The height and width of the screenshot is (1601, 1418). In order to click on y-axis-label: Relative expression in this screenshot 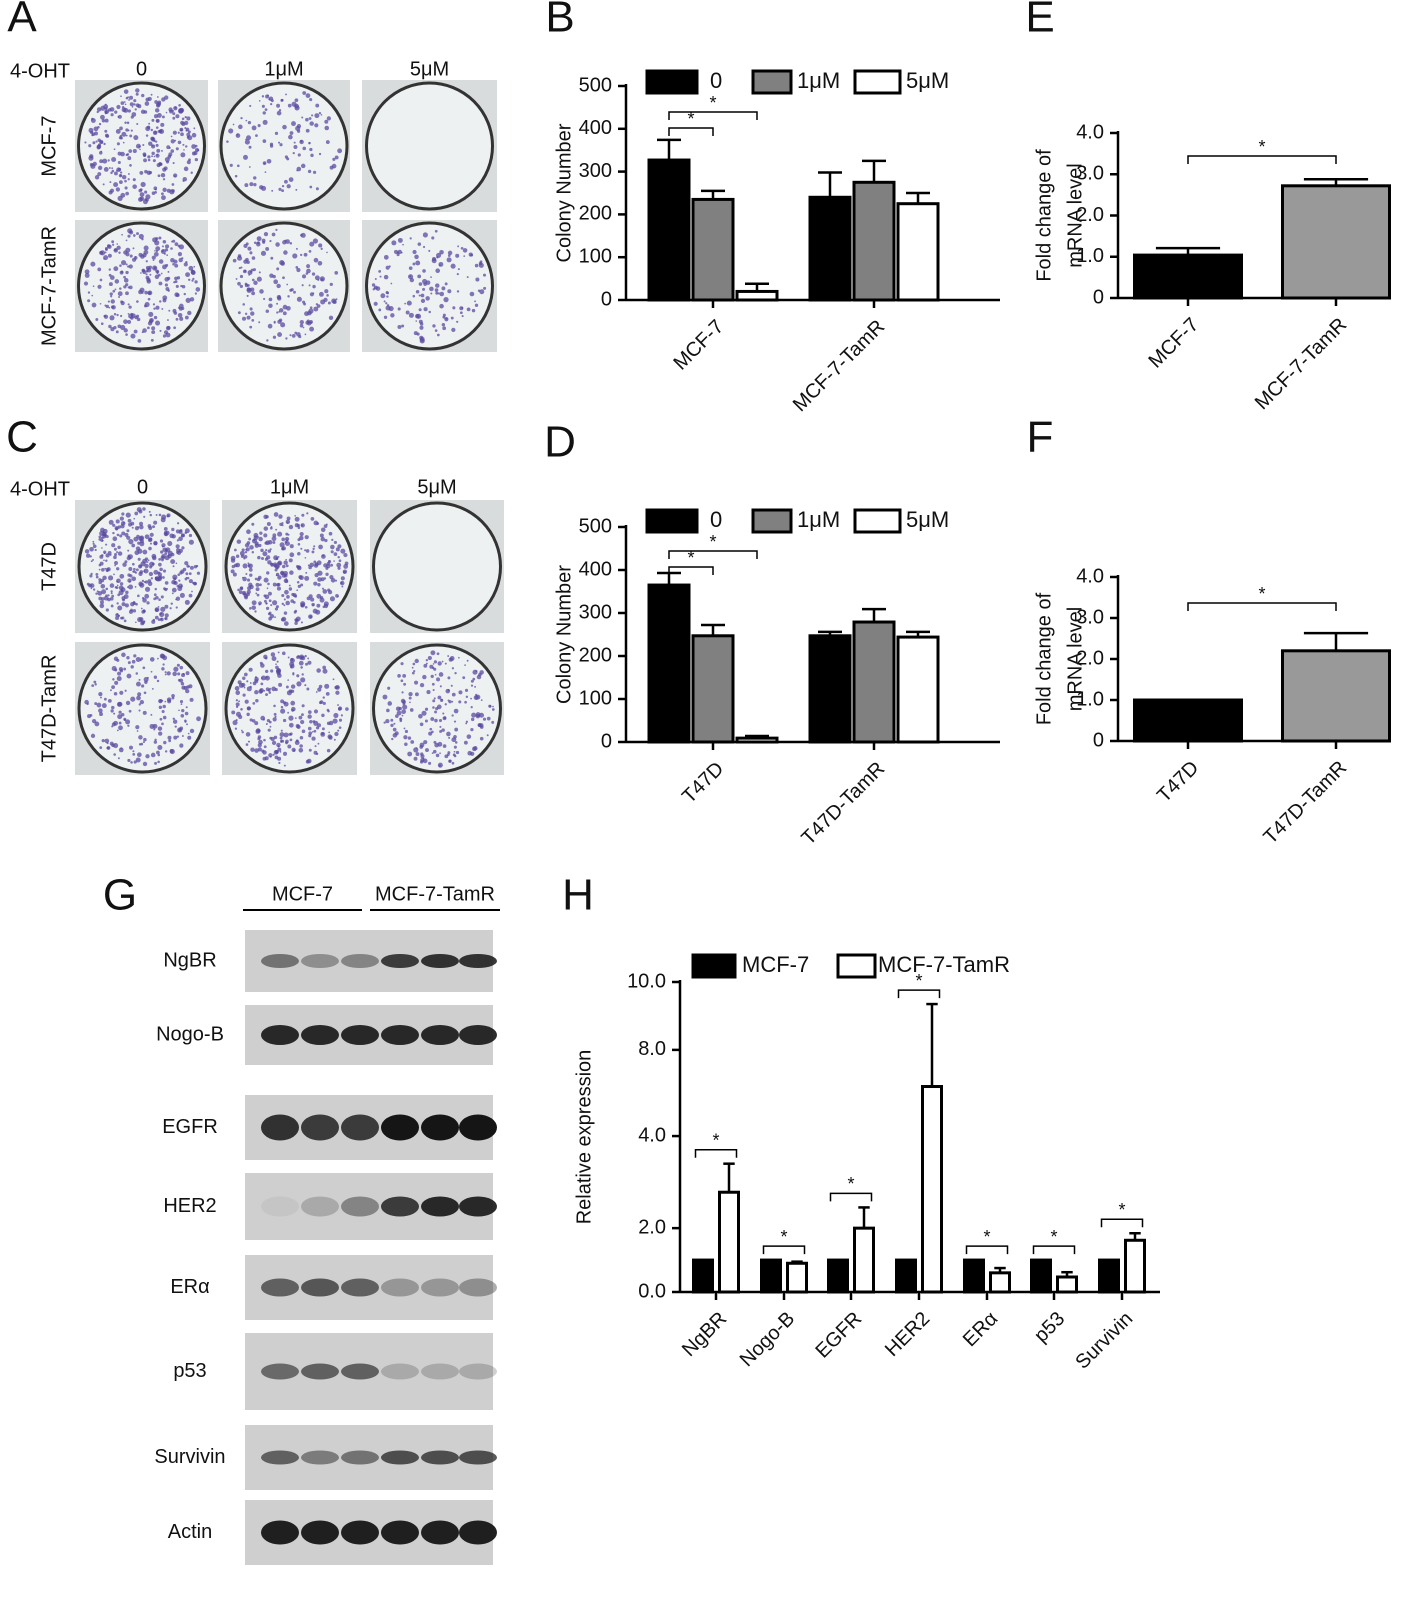, I will do `click(584, 1137)`.